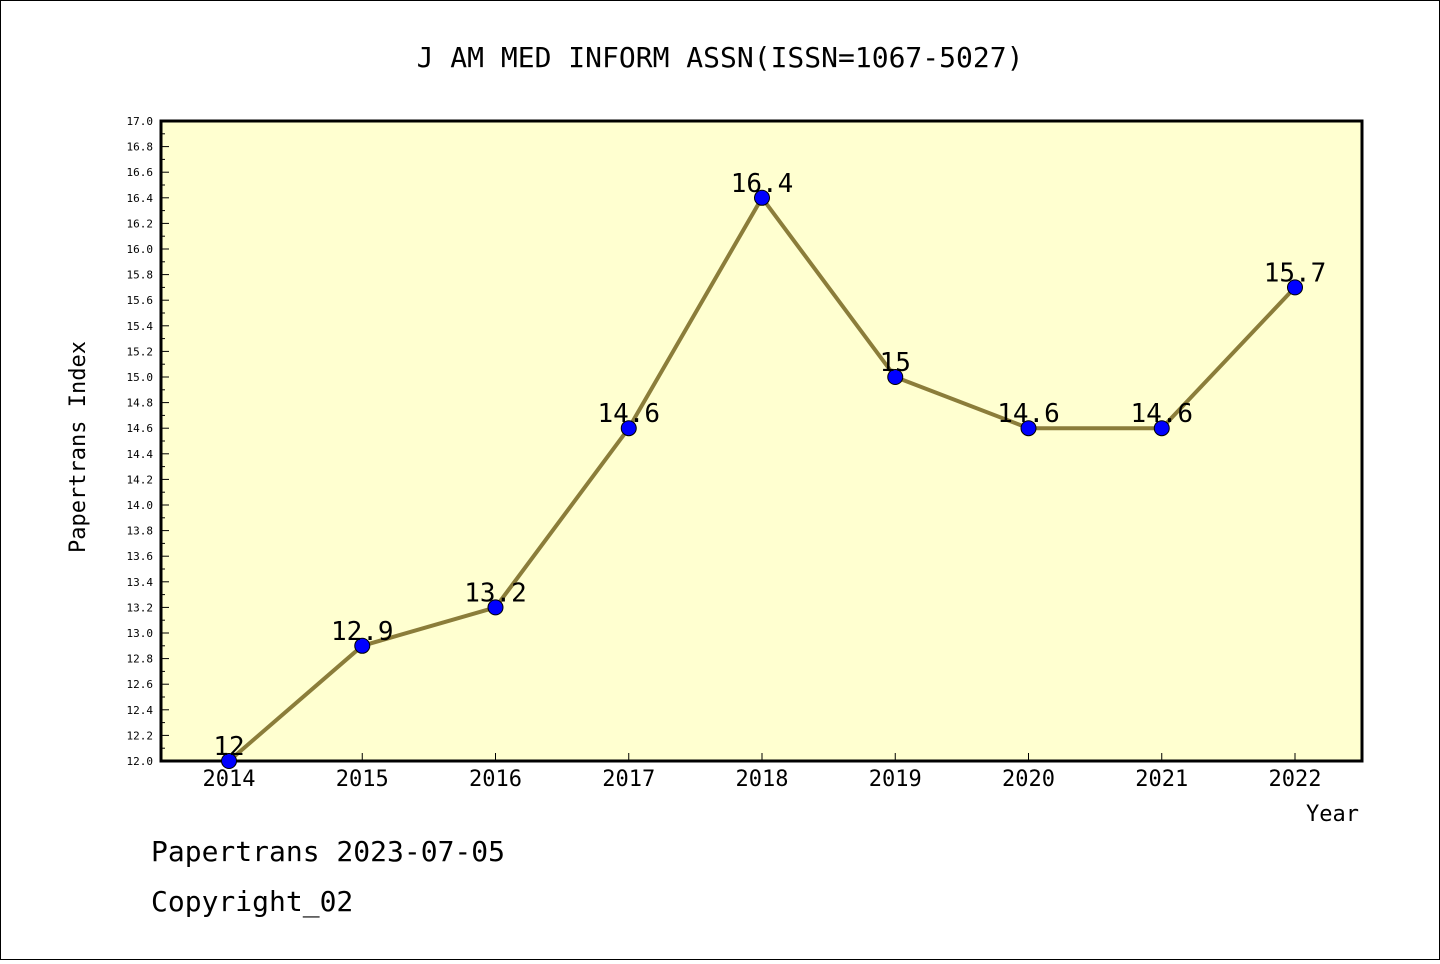 This screenshot has width=1440, height=964. What do you see at coordinates (140, 761) in the screenshot?
I see `y-tick-label: 12.0` at bounding box center [140, 761].